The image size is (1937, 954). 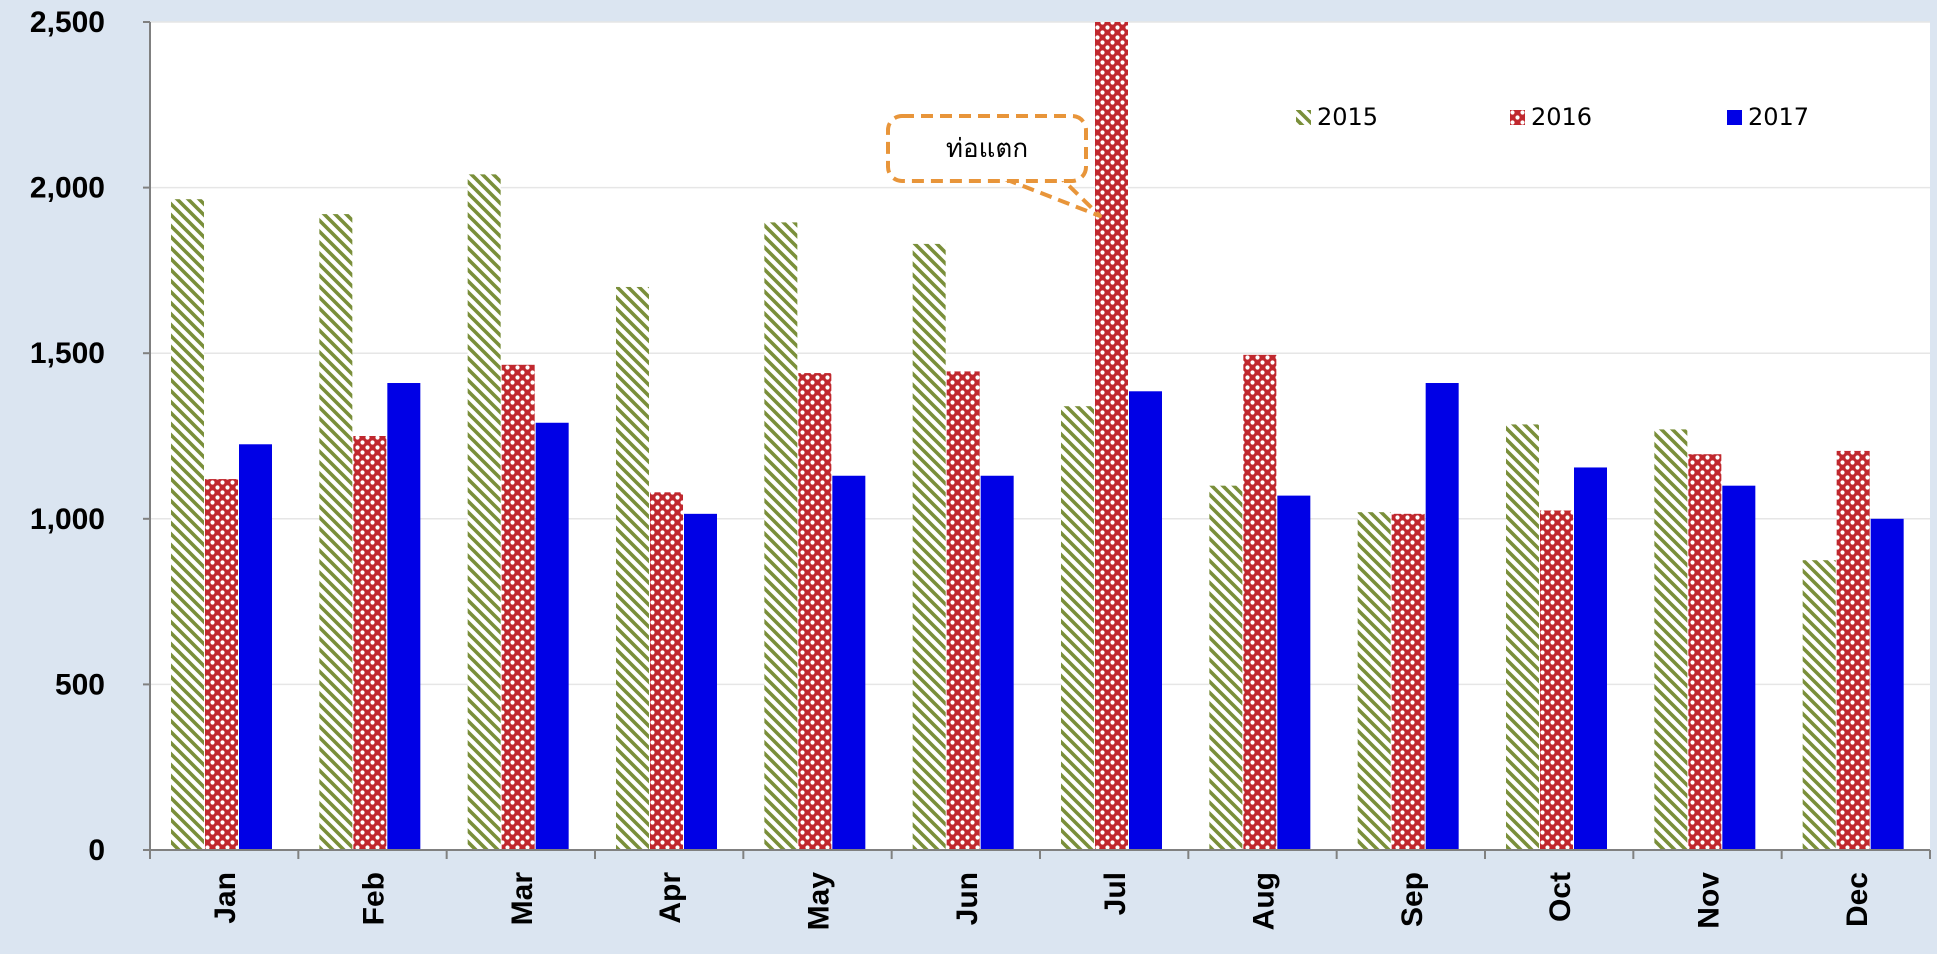 I want to click on bar-mar-2017, so click(x=552, y=636).